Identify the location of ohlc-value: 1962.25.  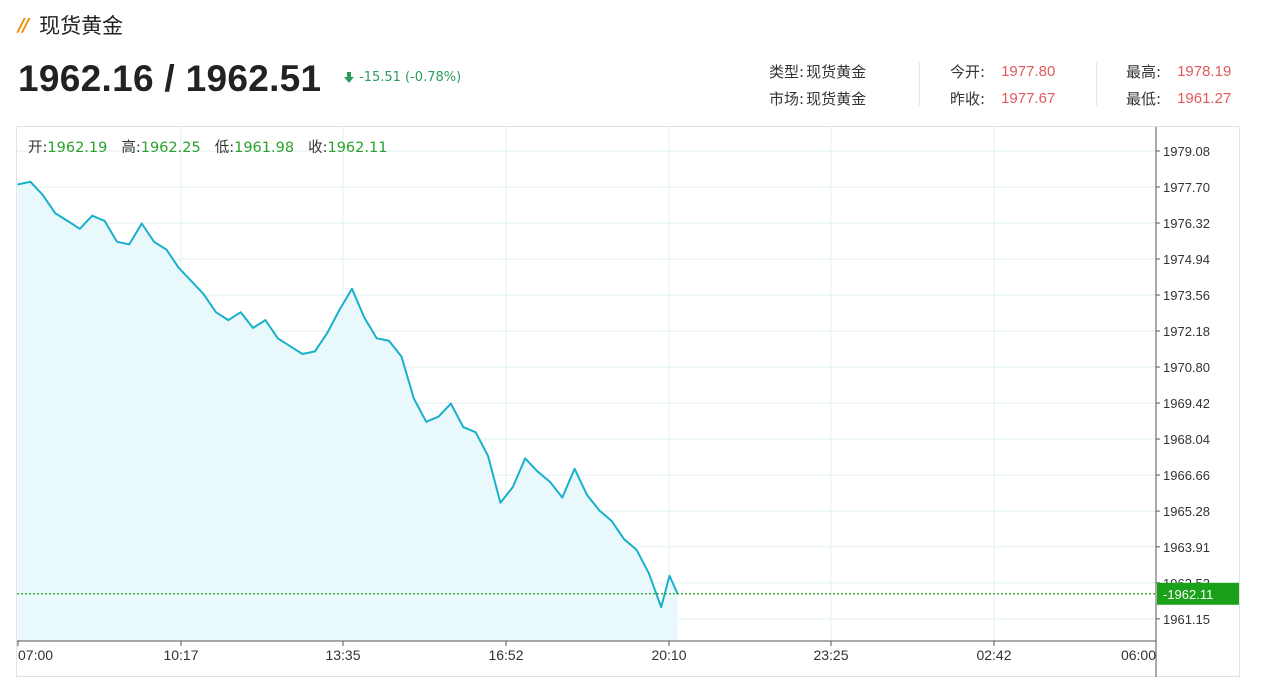
(171, 148).